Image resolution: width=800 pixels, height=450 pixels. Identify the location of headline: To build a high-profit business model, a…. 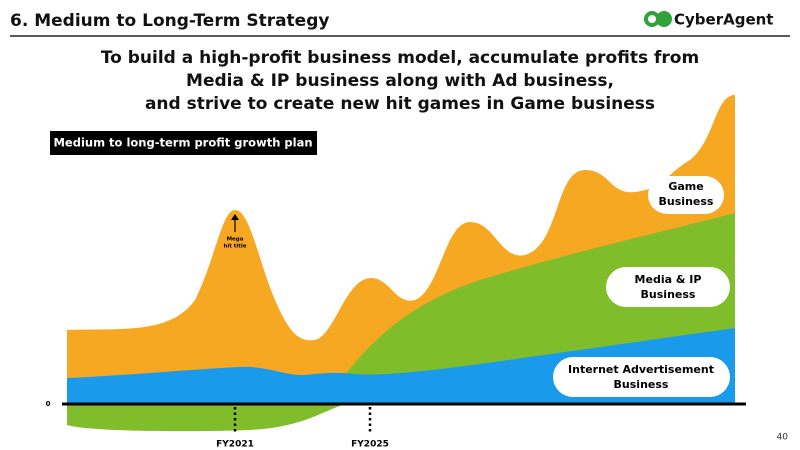
(400, 58).